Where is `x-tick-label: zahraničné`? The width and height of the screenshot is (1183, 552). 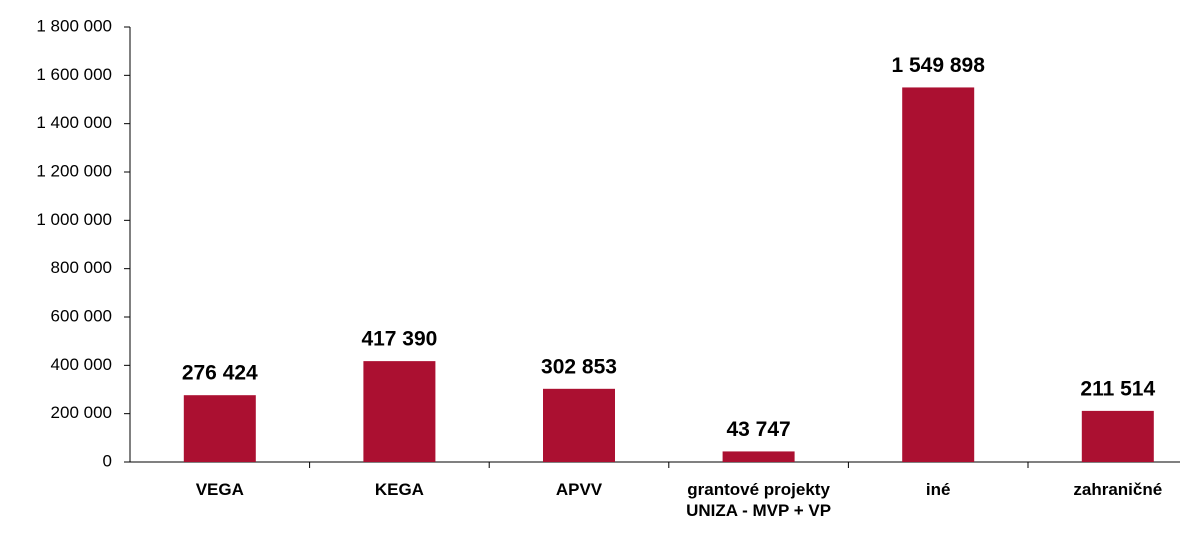 x-tick-label: zahraničné is located at coordinates (1118, 489).